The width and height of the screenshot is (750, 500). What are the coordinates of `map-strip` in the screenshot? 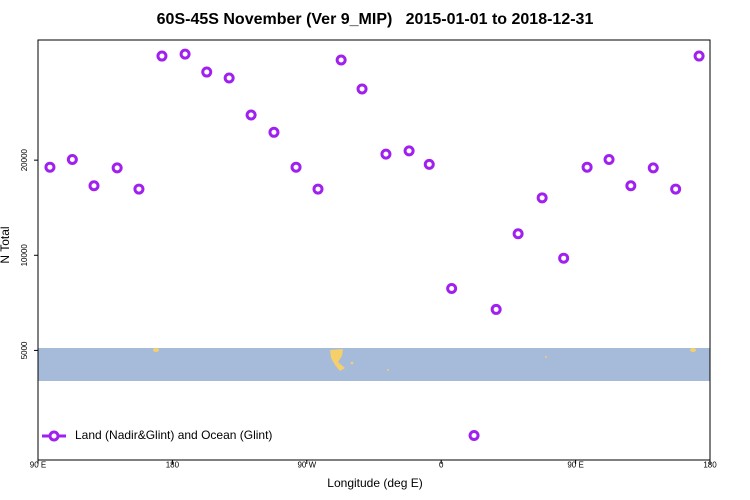 It's located at (374, 364).